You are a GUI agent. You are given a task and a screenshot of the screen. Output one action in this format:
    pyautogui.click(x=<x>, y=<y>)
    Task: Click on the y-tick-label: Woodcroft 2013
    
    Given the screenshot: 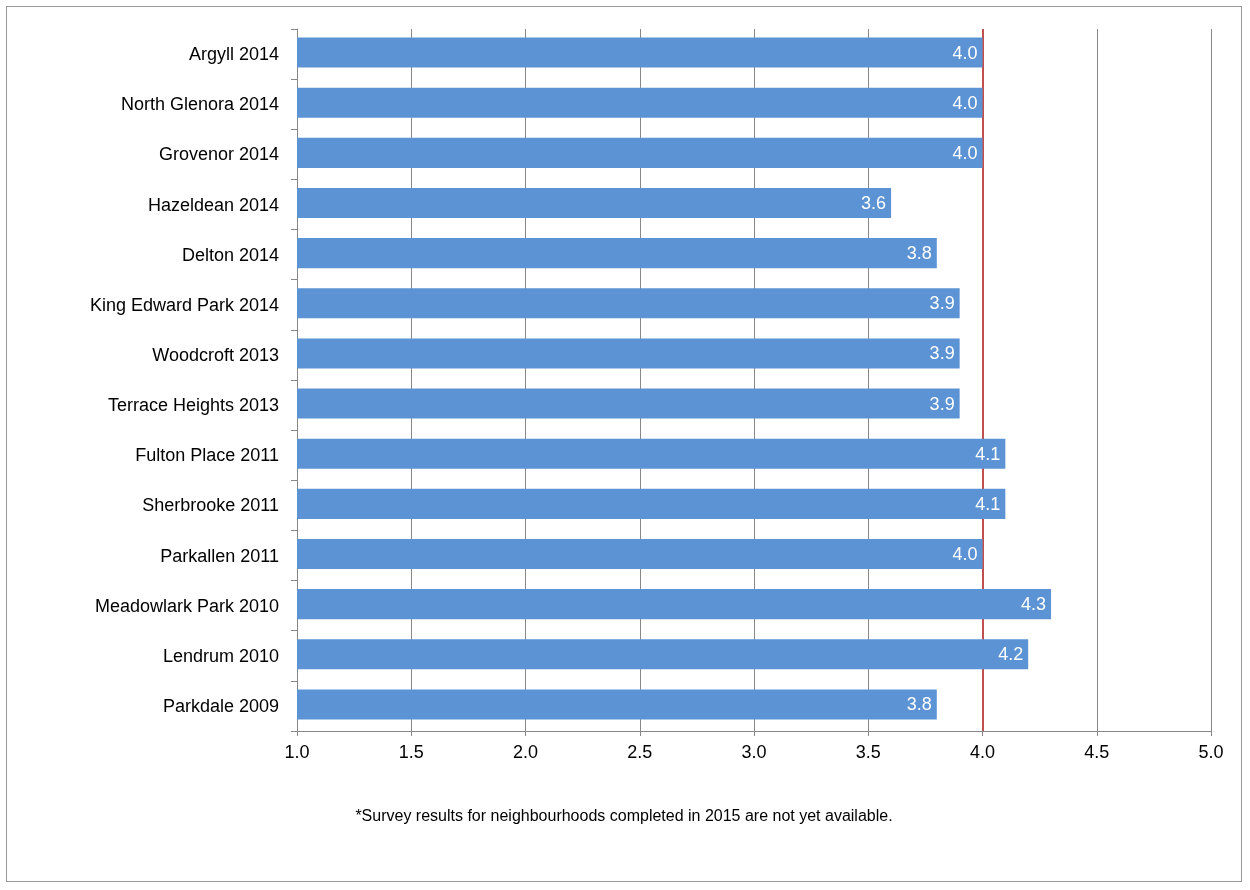 What is the action you would take?
    pyautogui.click(x=215, y=354)
    